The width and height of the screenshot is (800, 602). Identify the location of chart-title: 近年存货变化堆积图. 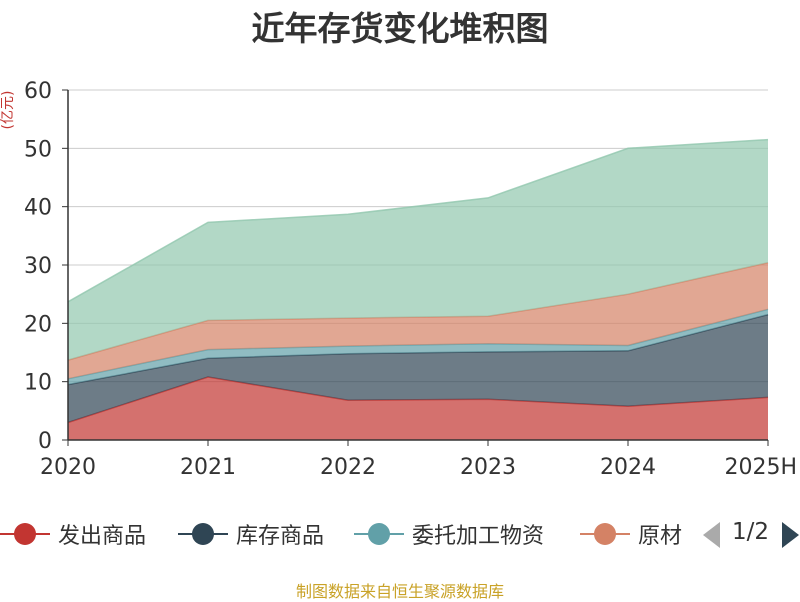
(400, 28).